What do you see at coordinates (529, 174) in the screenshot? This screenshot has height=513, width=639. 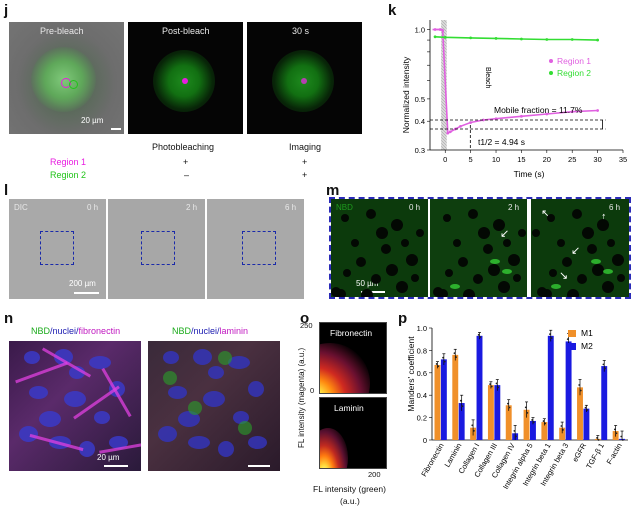 I see `frap-x-axis-label: Time (s)` at bounding box center [529, 174].